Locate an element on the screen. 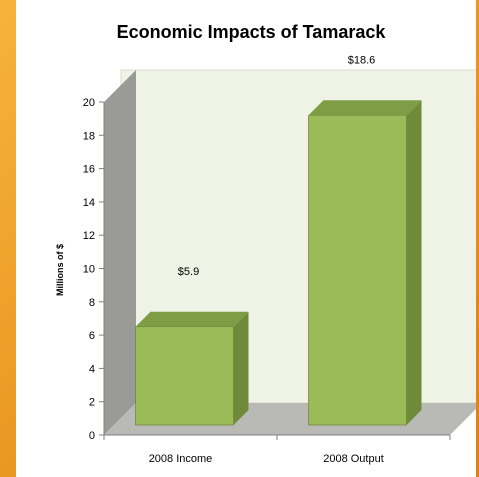 This screenshot has height=477, width=479. y-tick-label: 8 is located at coordinates (92, 303).